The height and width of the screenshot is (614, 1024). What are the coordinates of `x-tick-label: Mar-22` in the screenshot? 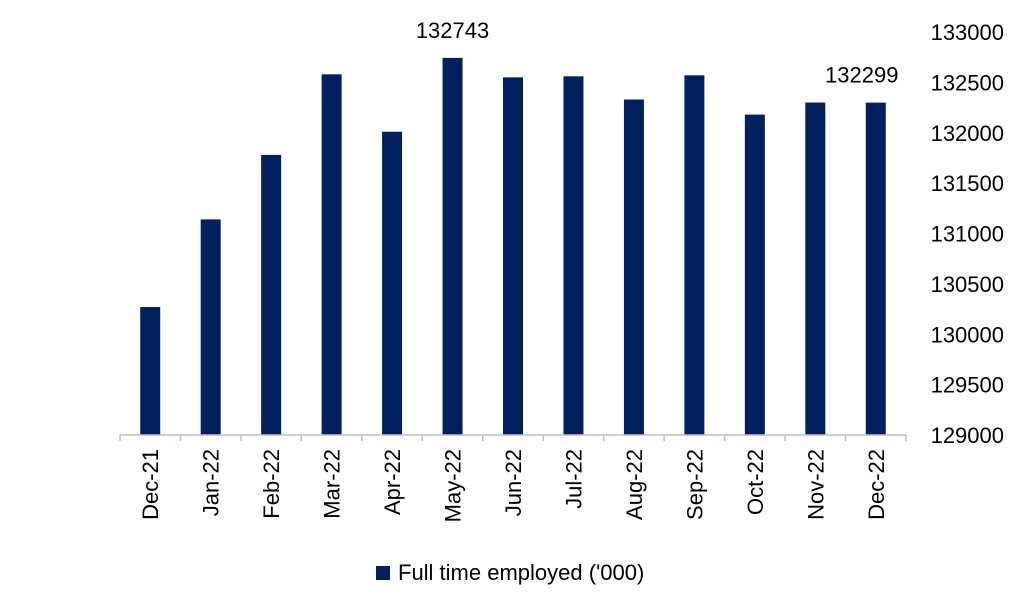 It's located at (332, 484).